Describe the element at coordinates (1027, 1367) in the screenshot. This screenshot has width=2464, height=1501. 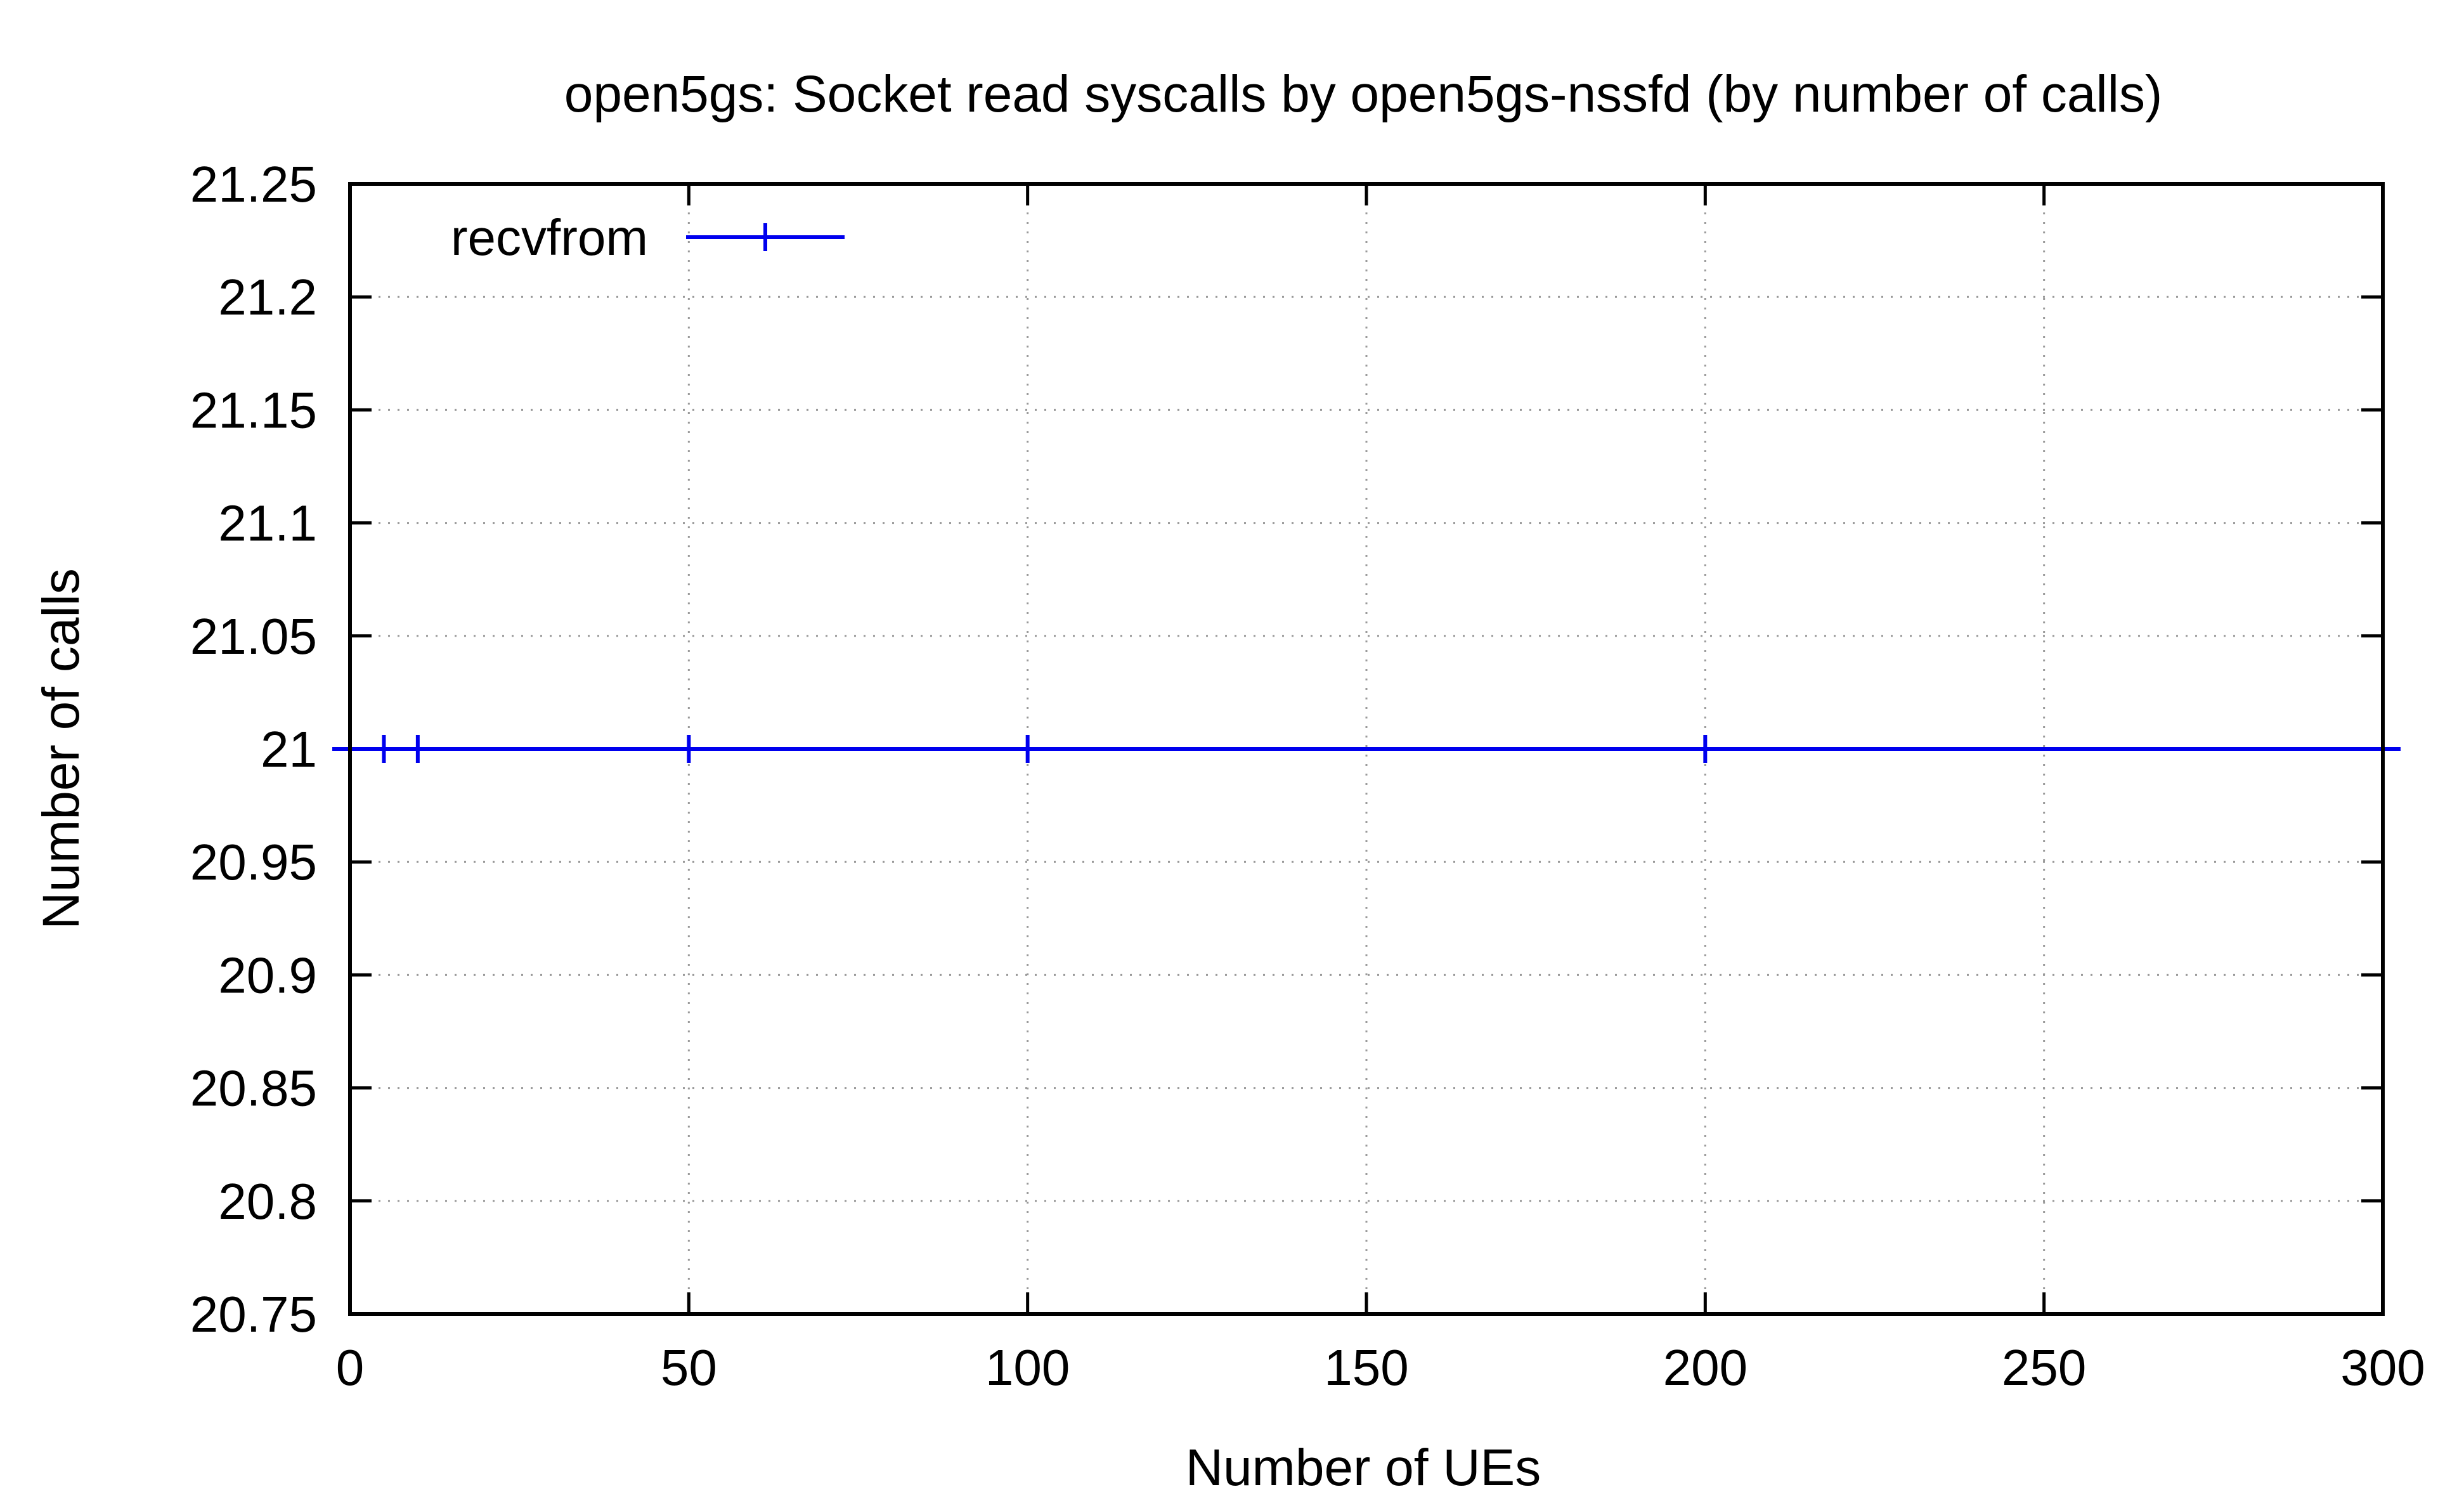
I see `x-tick-label: 100` at that location.